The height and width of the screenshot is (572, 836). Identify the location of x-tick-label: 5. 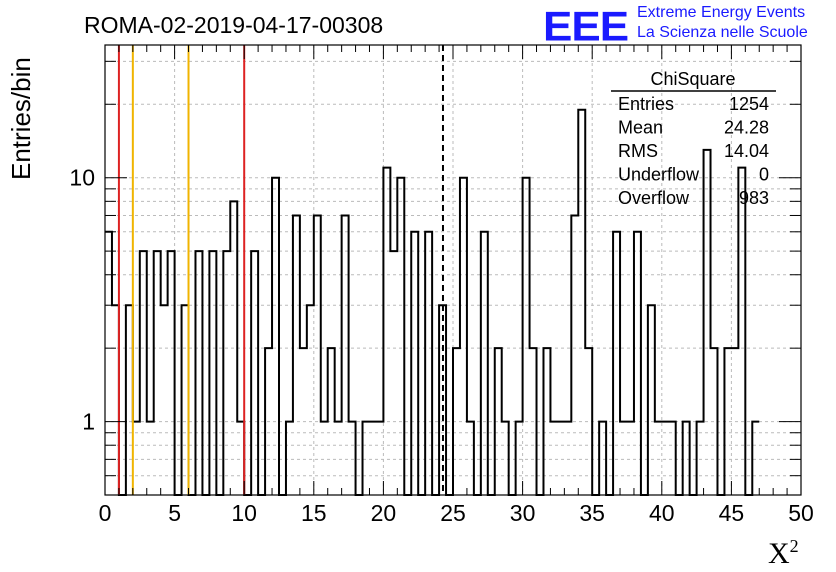
(174, 513).